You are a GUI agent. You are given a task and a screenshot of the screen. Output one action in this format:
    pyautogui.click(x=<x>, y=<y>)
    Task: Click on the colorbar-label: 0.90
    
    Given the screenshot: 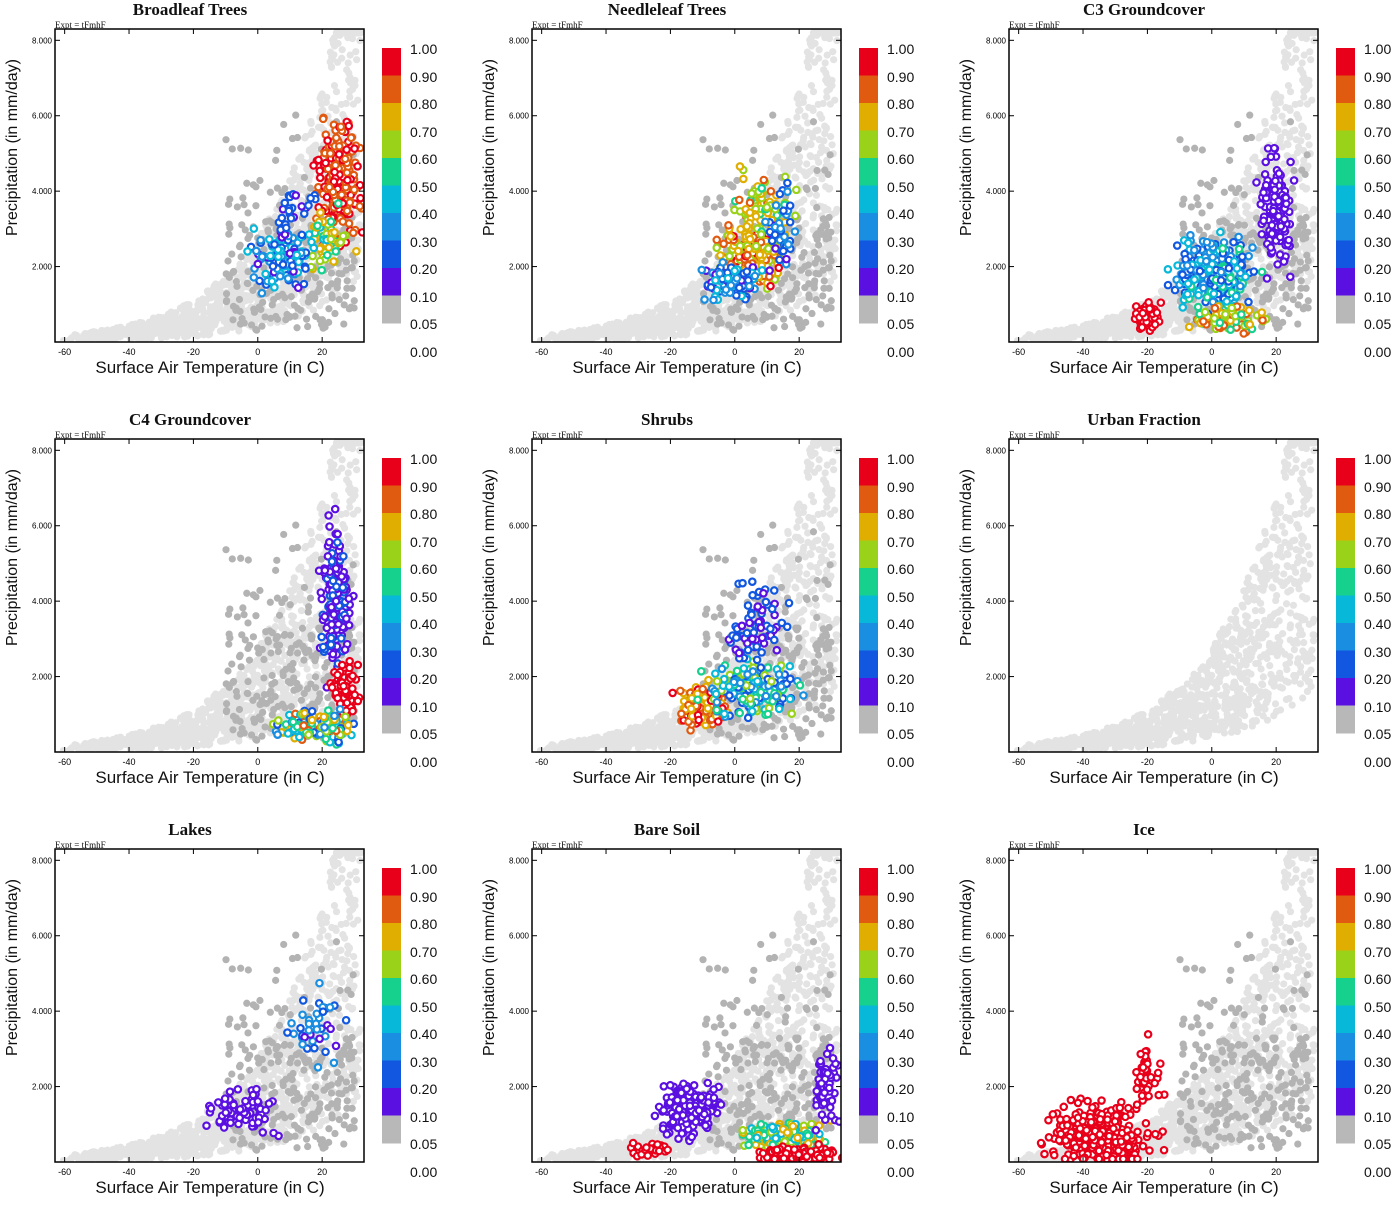 What is the action you would take?
    pyautogui.click(x=912, y=77)
    